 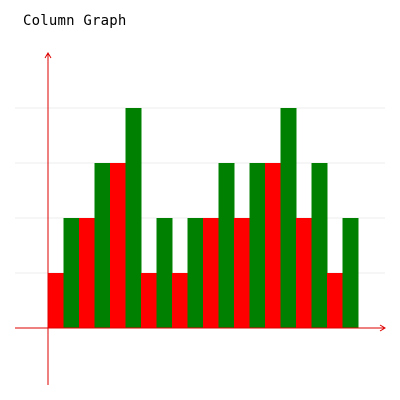 I want to click on y-axis-arrow-icon, so click(x=48, y=55).